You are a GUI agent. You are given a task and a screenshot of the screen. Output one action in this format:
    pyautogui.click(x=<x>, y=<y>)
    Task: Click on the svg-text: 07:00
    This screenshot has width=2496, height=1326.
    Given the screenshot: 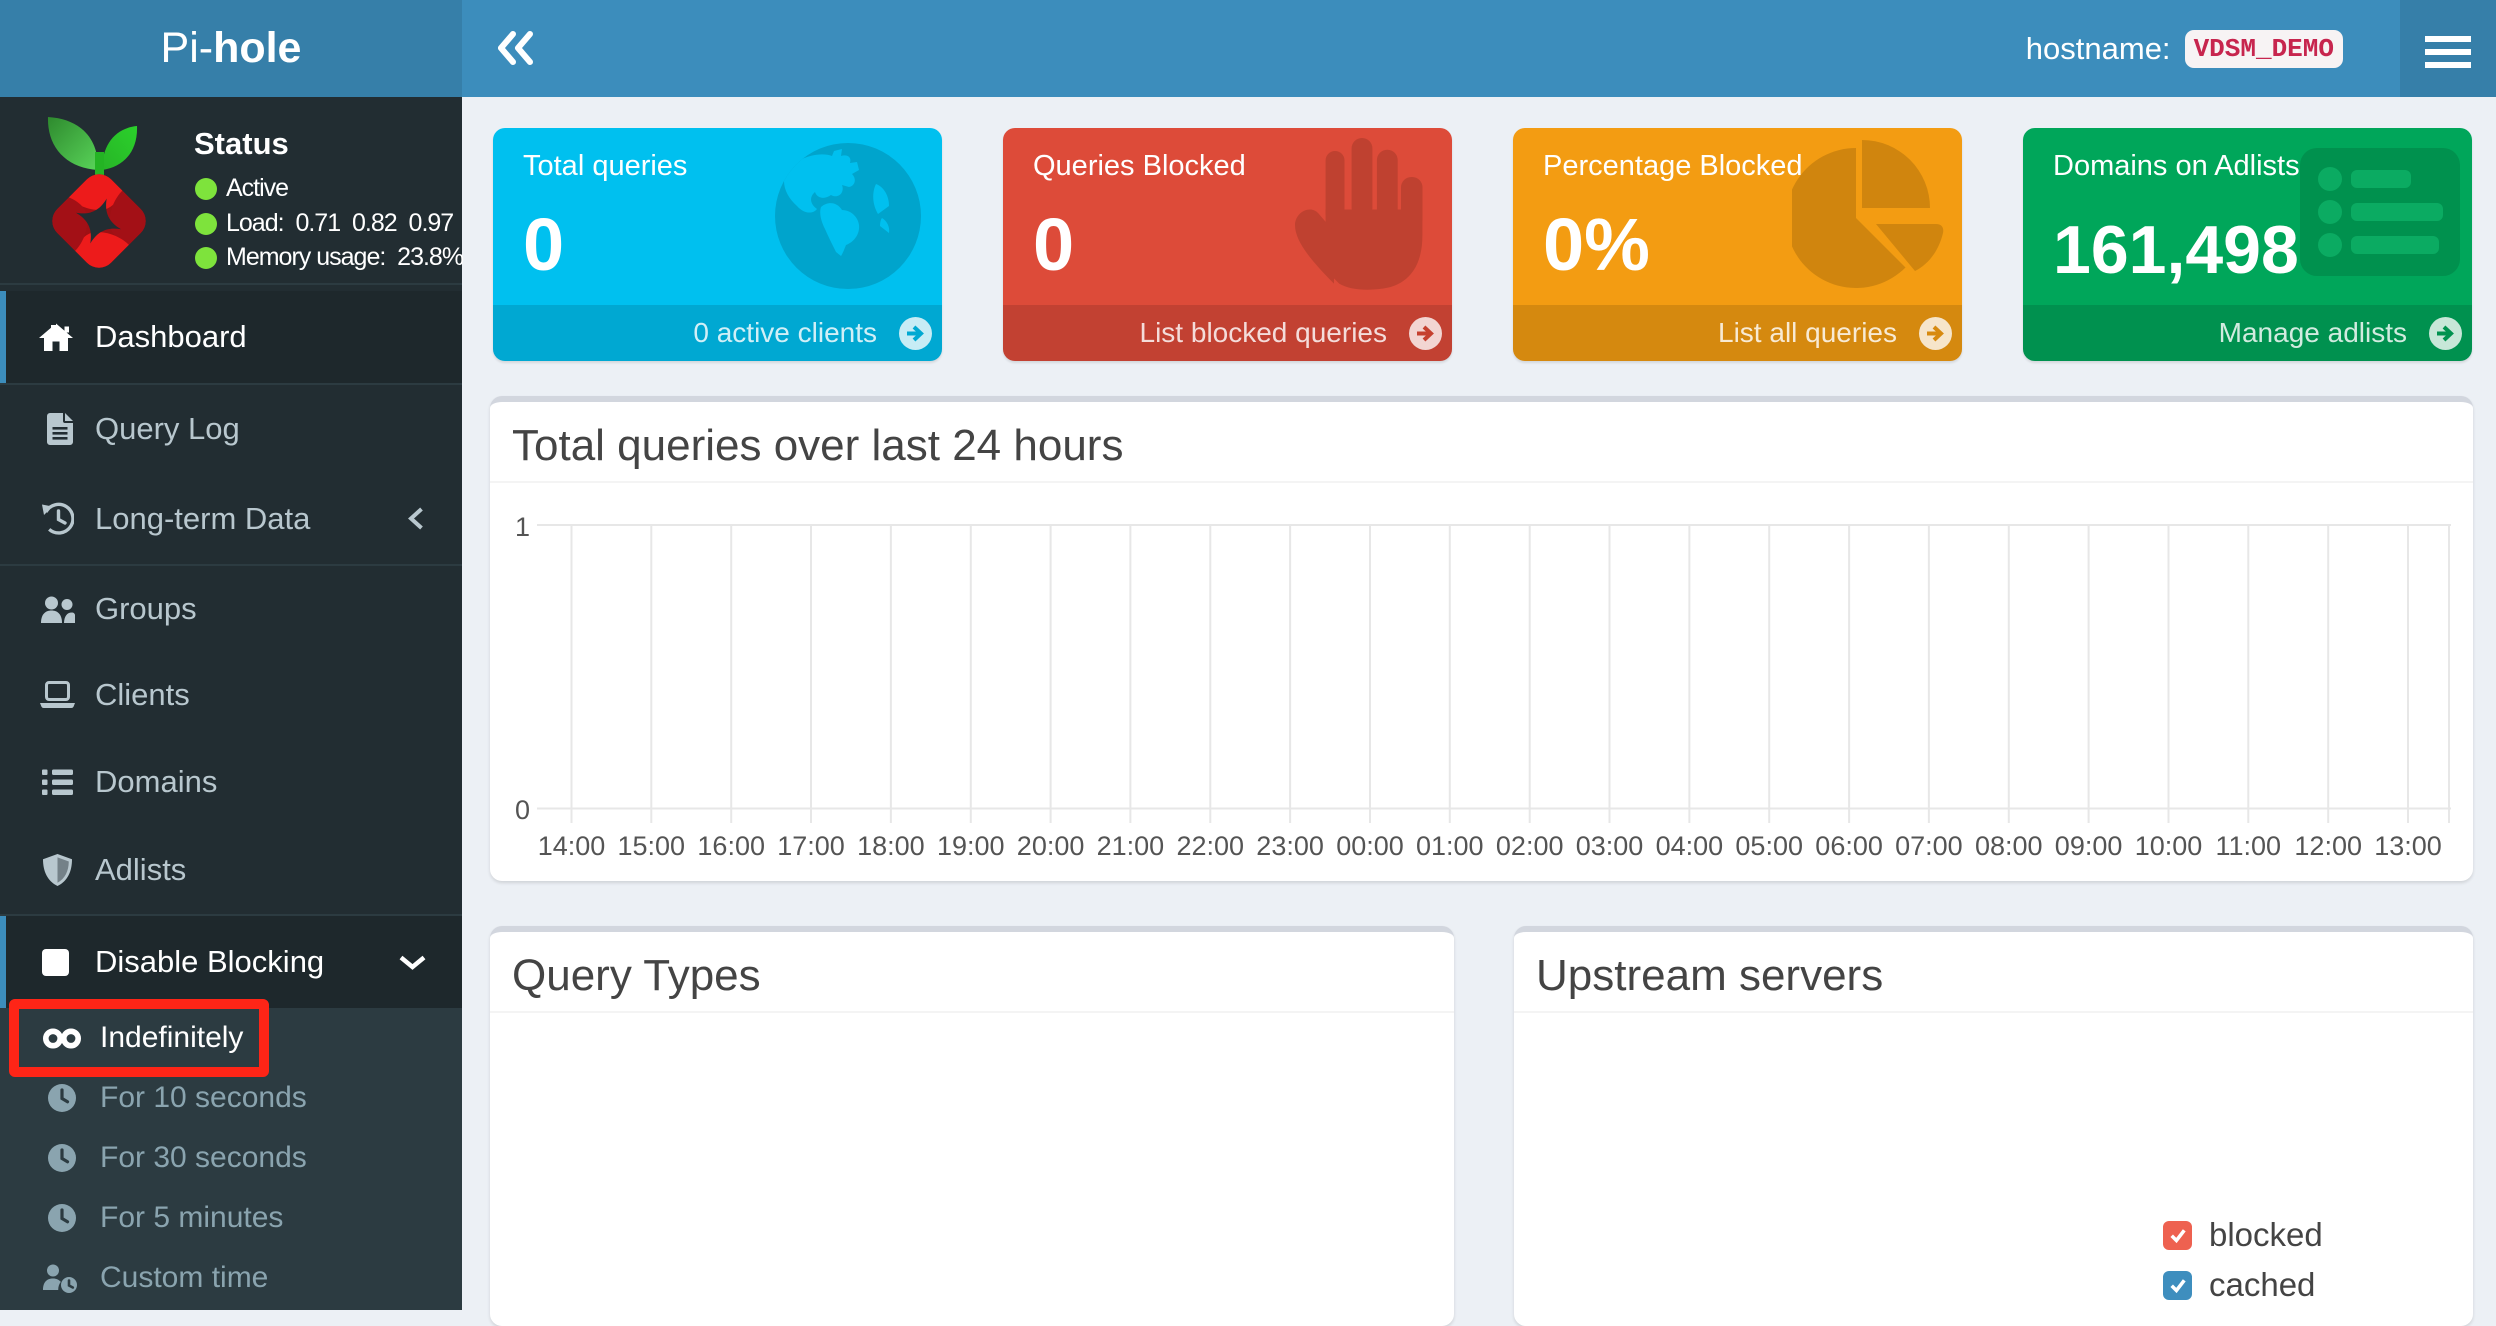 What is the action you would take?
    pyautogui.click(x=1929, y=846)
    